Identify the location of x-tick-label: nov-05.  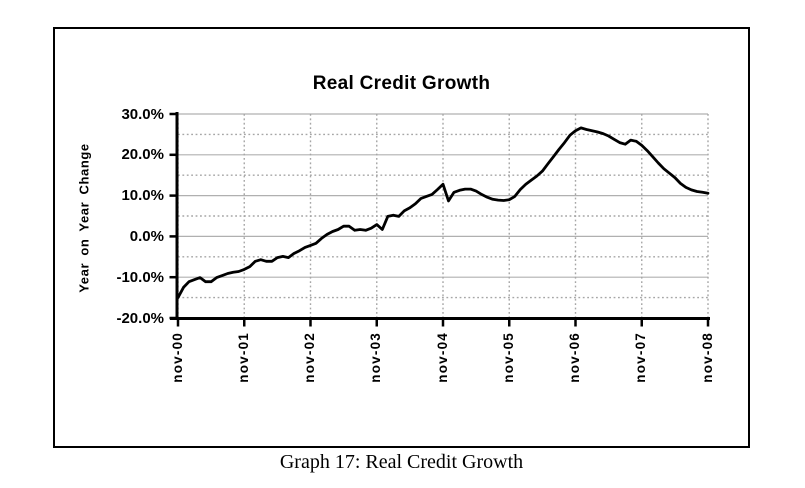
(508, 357).